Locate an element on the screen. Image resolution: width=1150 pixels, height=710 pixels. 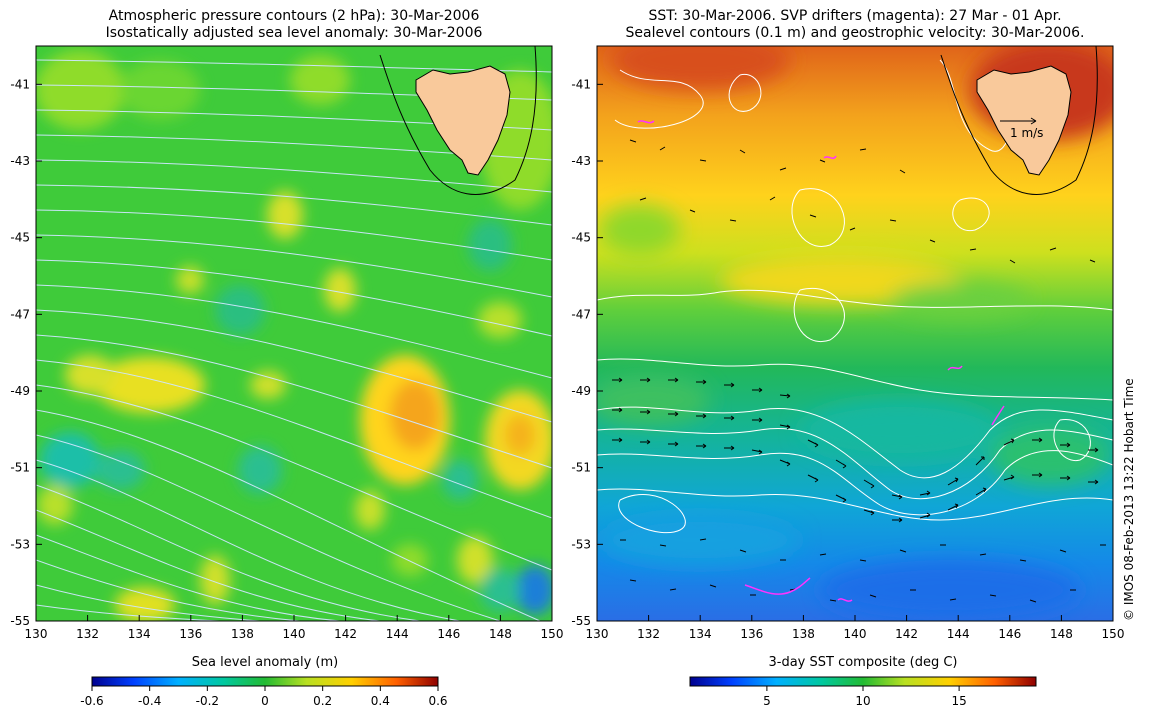
sst-colorbar-strip is located at coordinates (863, 681).